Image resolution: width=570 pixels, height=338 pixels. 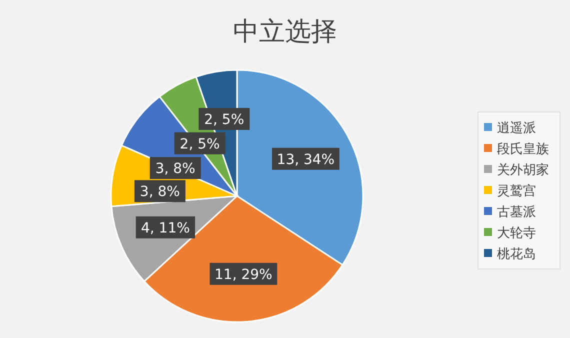 What do you see at coordinates (305, 160) in the screenshot?
I see `data-label: 13, 34%` at bounding box center [305, 160].